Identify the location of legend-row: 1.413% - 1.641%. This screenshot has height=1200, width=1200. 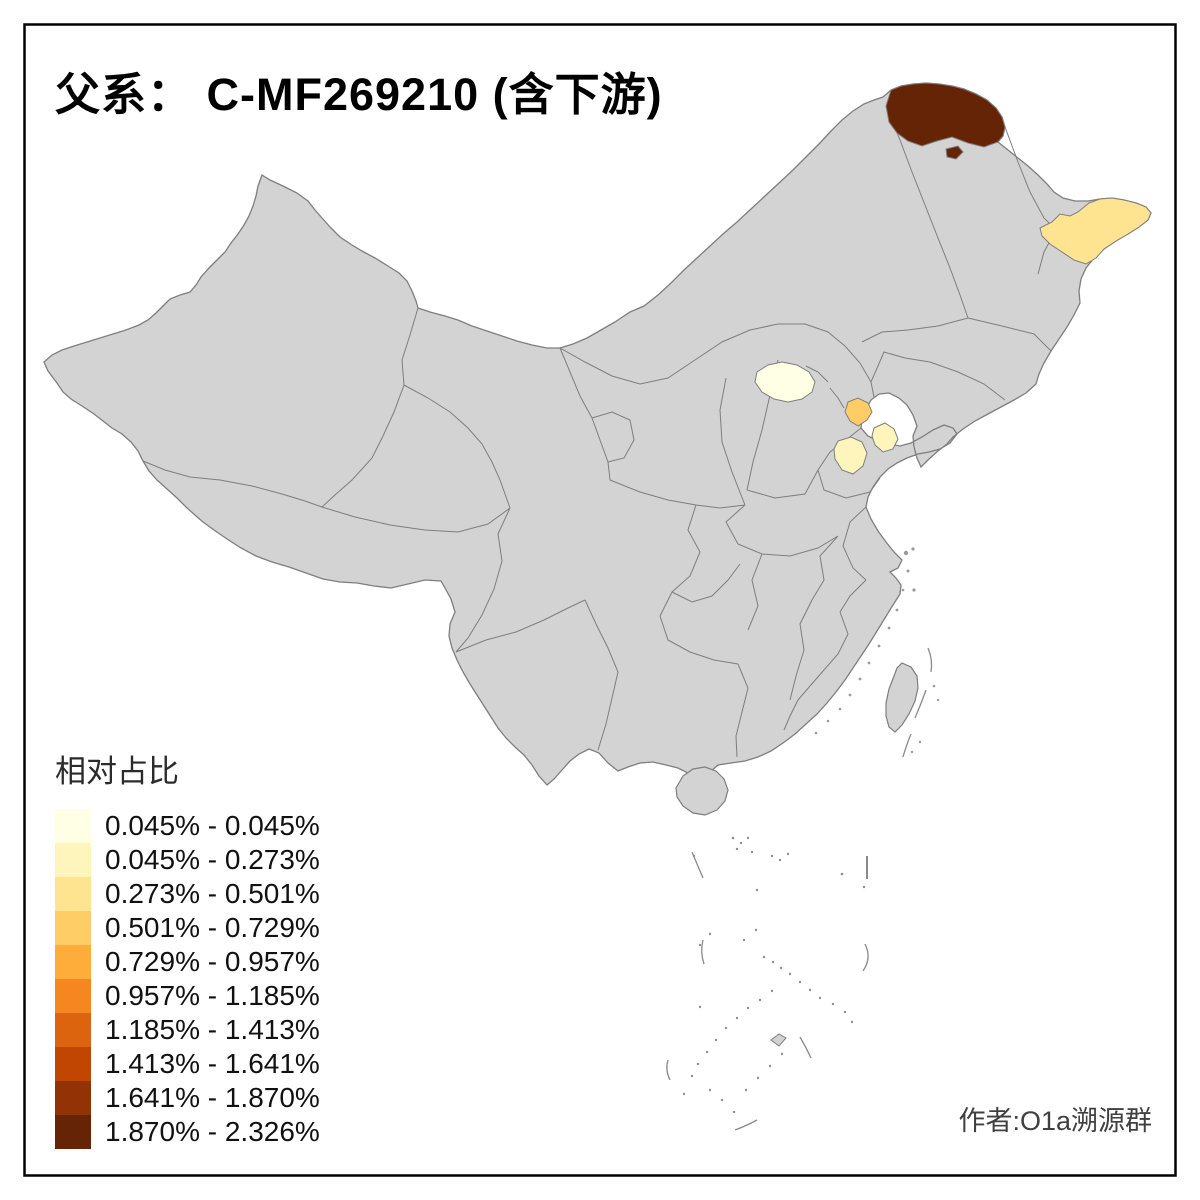
(187, 1064).